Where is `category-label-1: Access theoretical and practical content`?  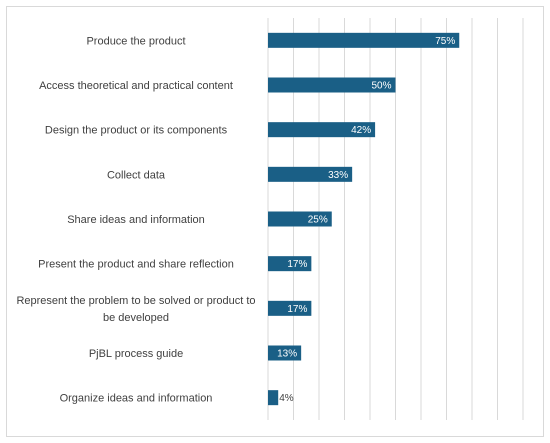 category-label-1: Access theoretical and practical content is located at coordinates (136, 86).